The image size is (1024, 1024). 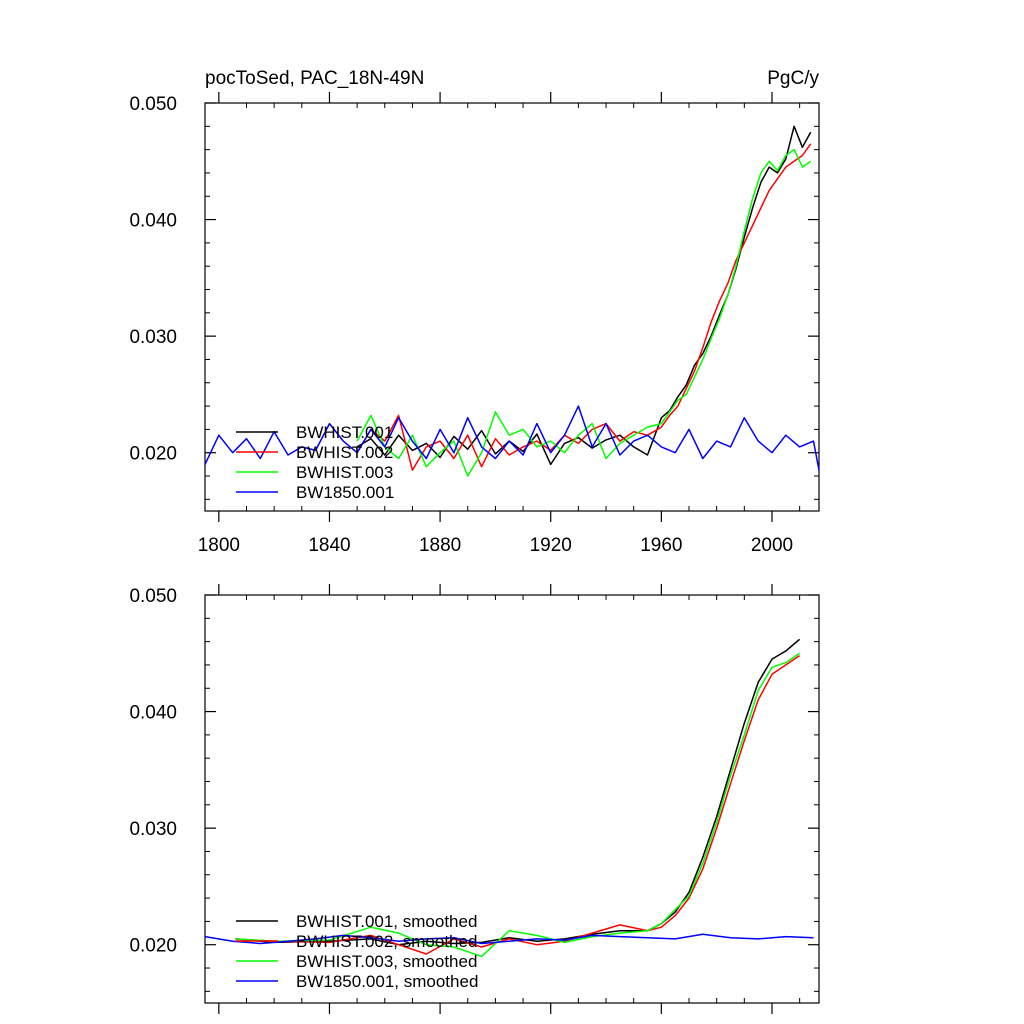 I want to click on chart-title: pocToSed, PAC_18N-49N, so click(x=314, y=78).